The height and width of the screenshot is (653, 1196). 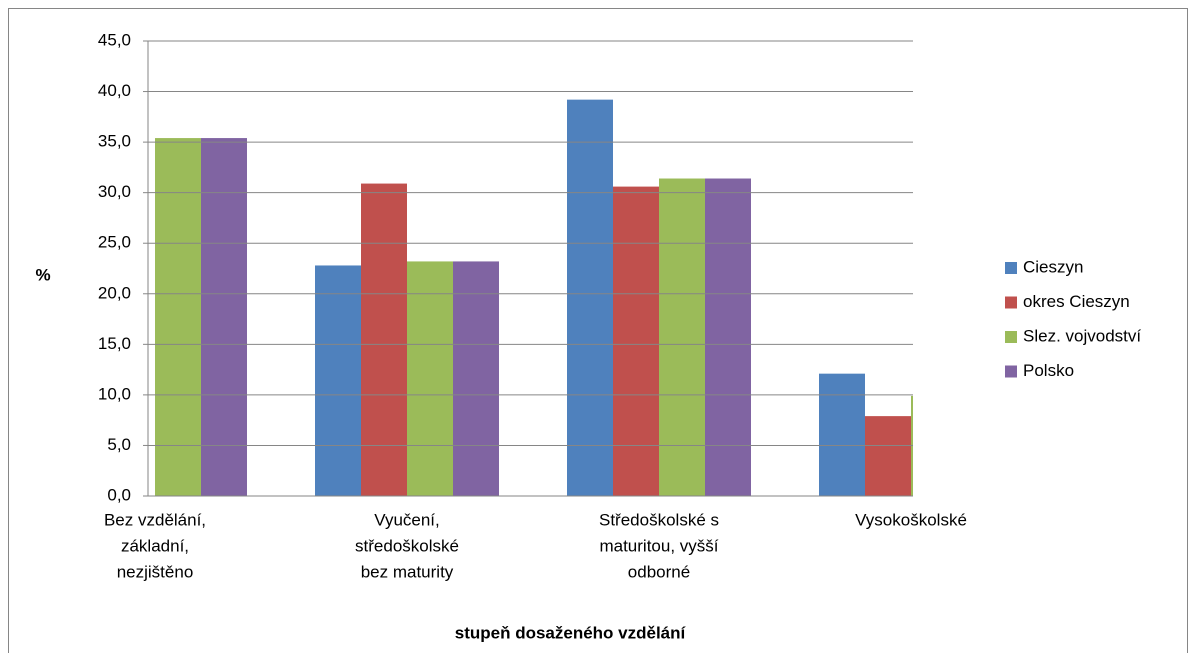 I want to click on x-tick-label: bez maturity, so click(x=407, y=571).